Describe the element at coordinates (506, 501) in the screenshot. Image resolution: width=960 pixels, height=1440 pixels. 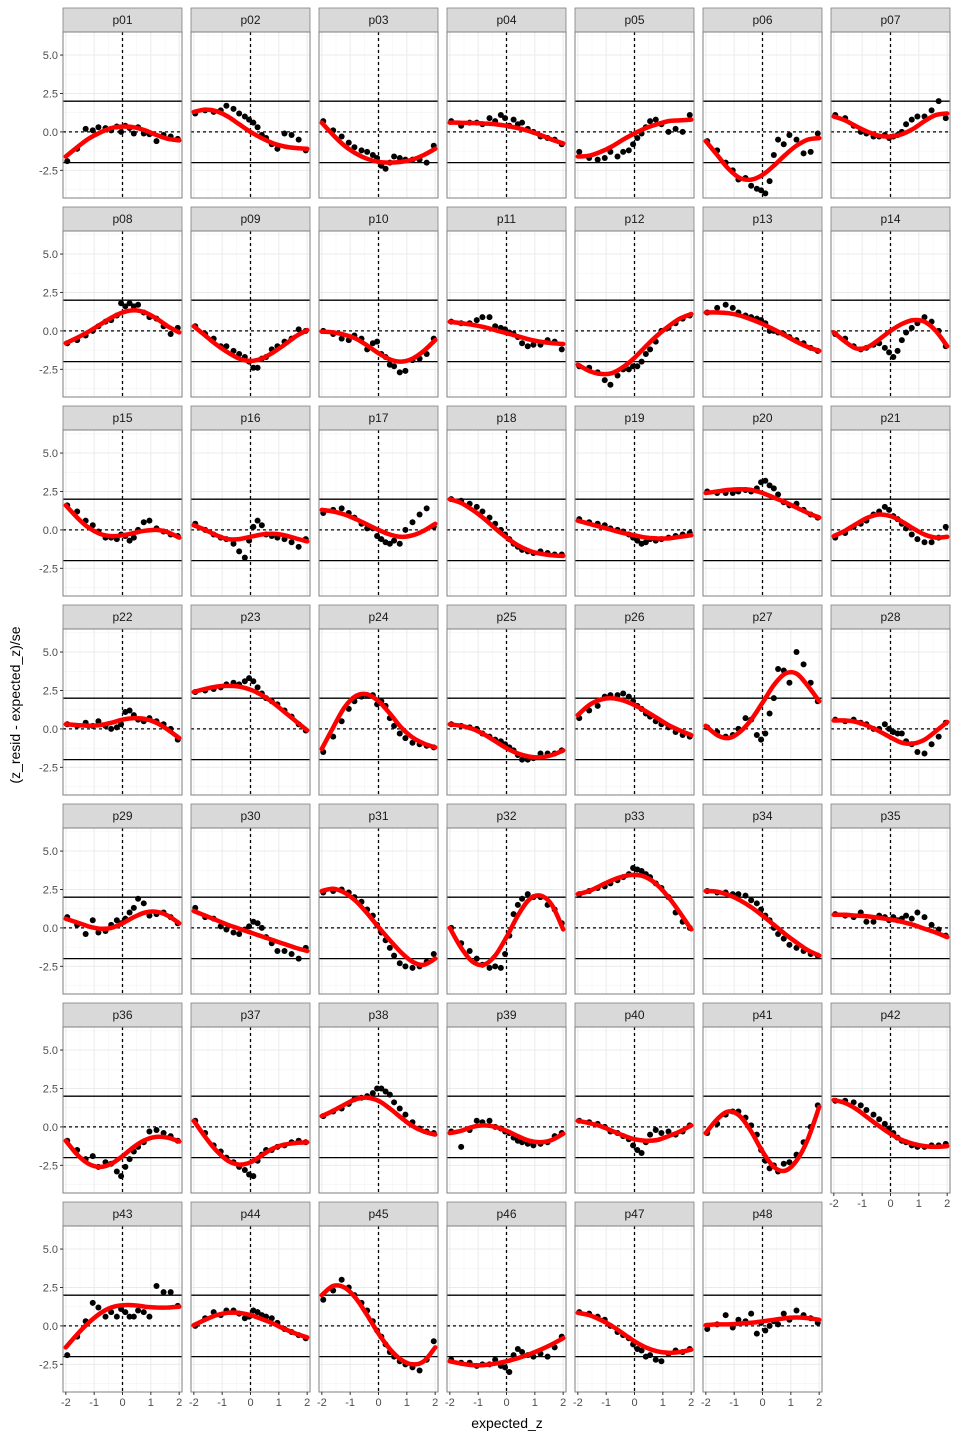
I see `facet-panel-p18: p18` at that location.